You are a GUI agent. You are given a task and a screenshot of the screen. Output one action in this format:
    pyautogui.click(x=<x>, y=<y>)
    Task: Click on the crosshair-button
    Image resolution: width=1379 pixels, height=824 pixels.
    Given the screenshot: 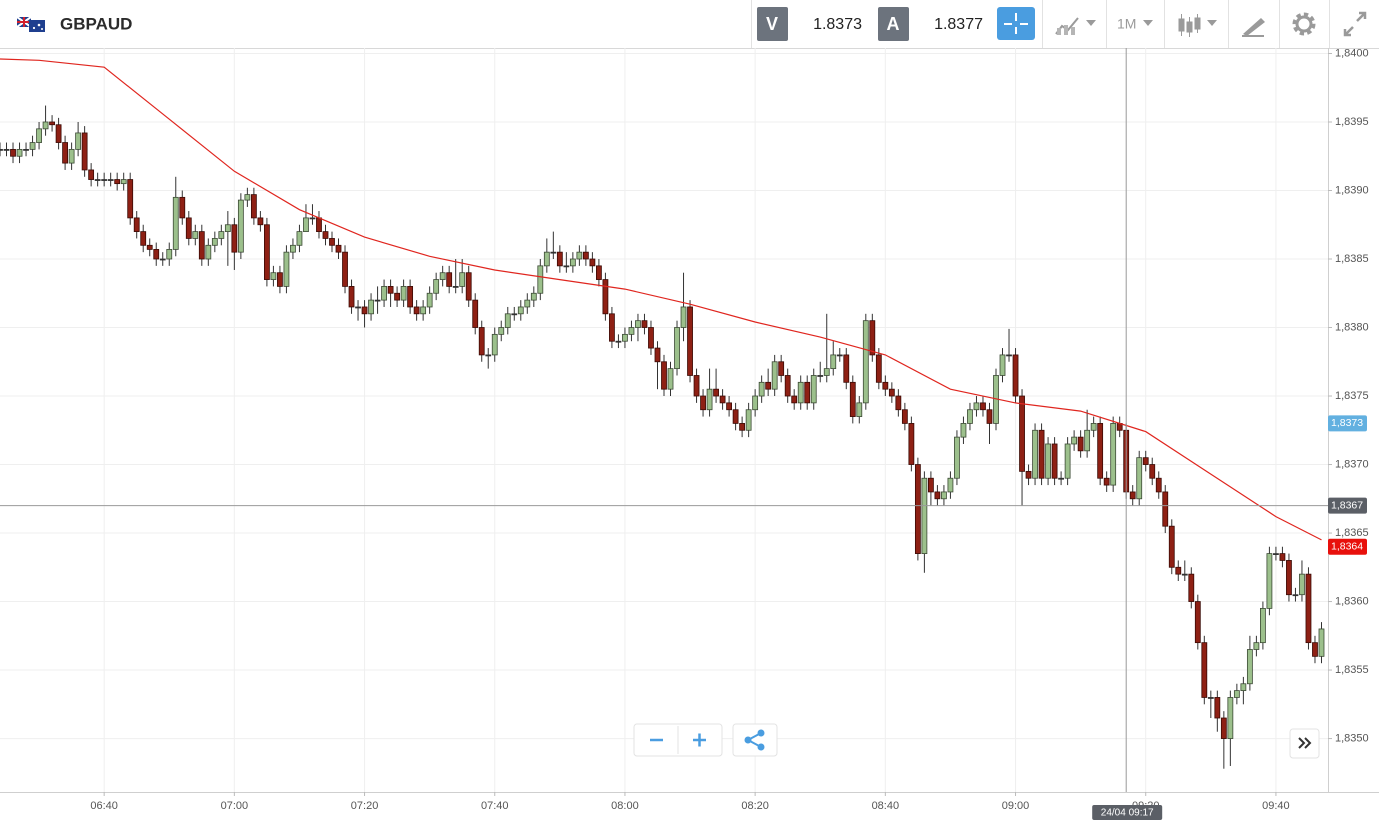 What is the action you would take?
    pyautogui.click(x=1016, y=23)
    